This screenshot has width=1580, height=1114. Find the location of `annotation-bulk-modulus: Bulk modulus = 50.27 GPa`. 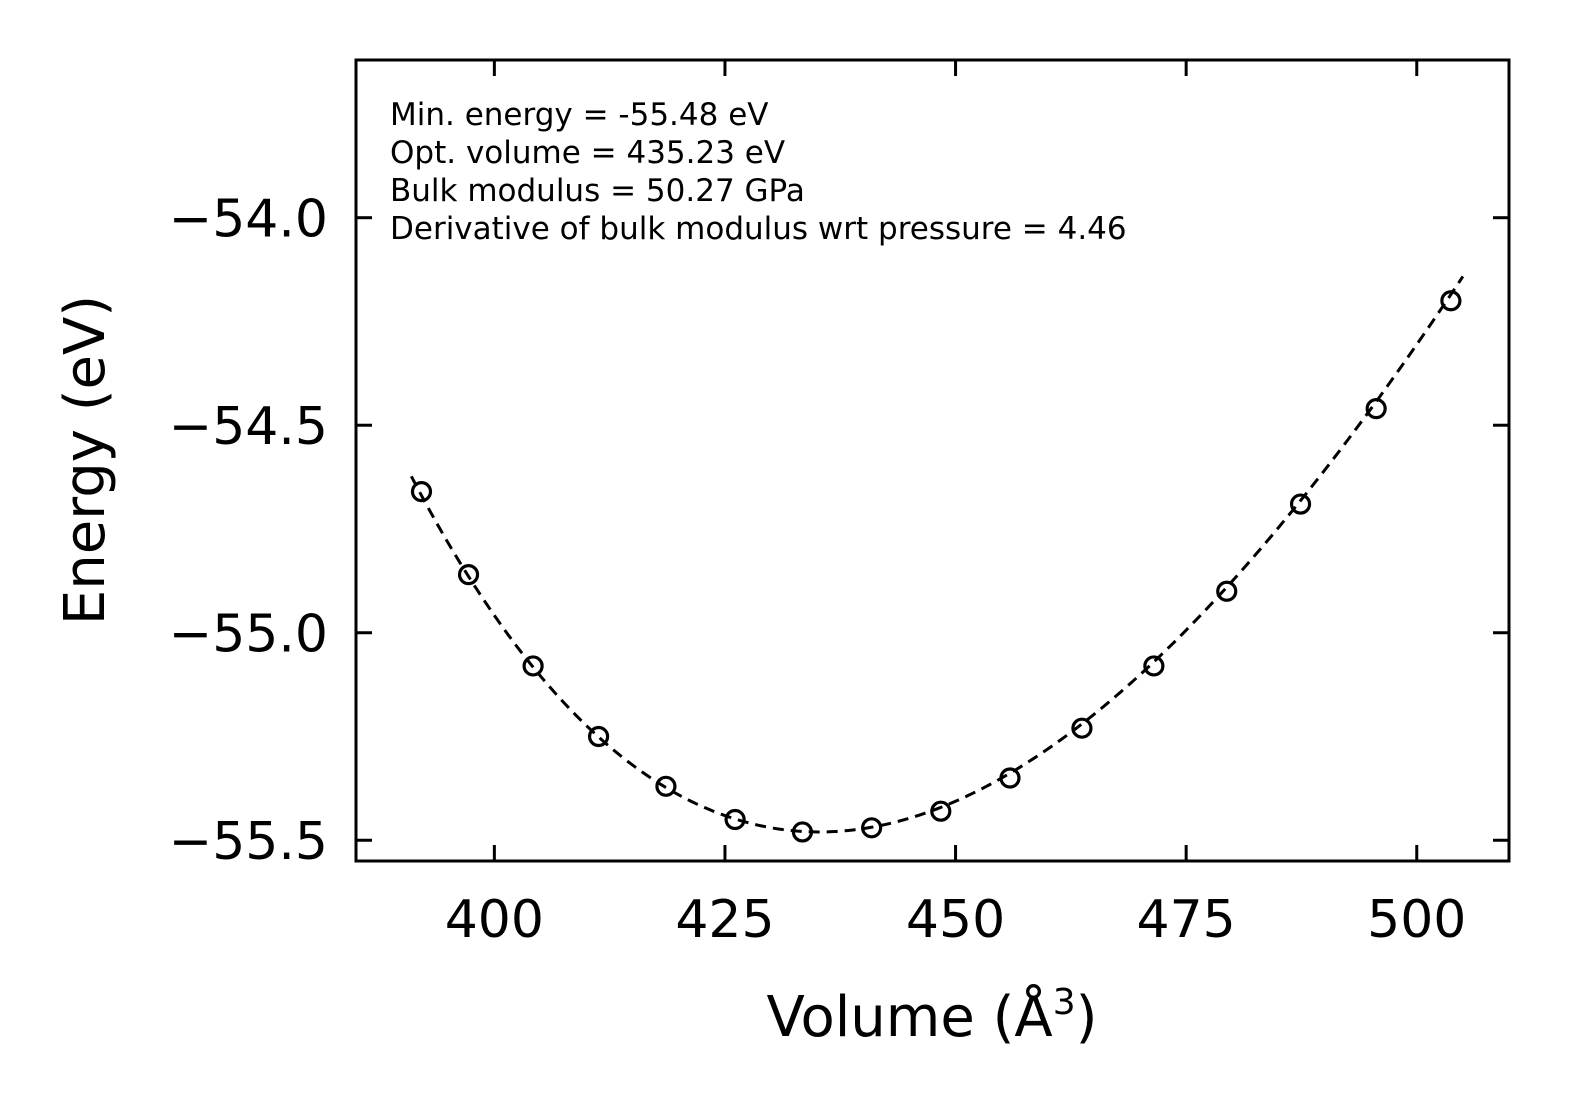

annotation-bulk-modulus: Bulk modulus = 50.27 GPa is located at coordinates (597, 191).